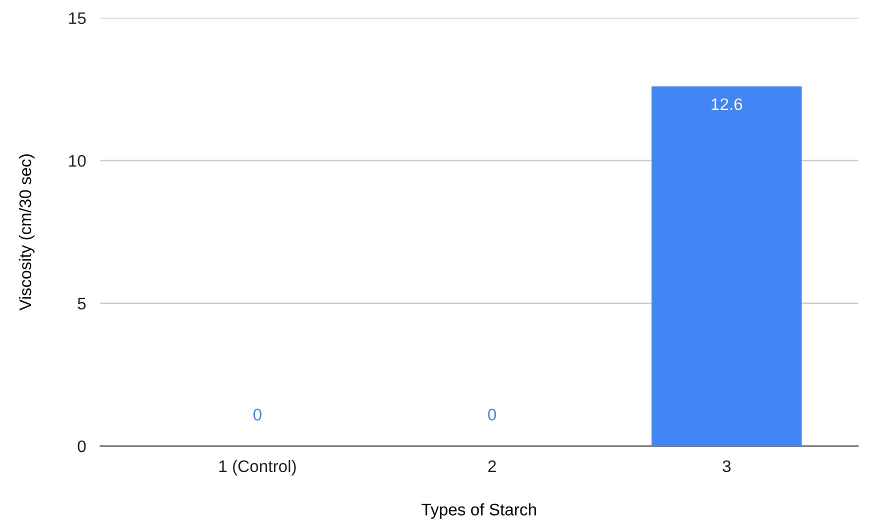 The width and height of the screenshot is (872, 526). Describe the element at coordinates (82, 446) in the screenshot. I see `y-tick-label: 0` at that location.